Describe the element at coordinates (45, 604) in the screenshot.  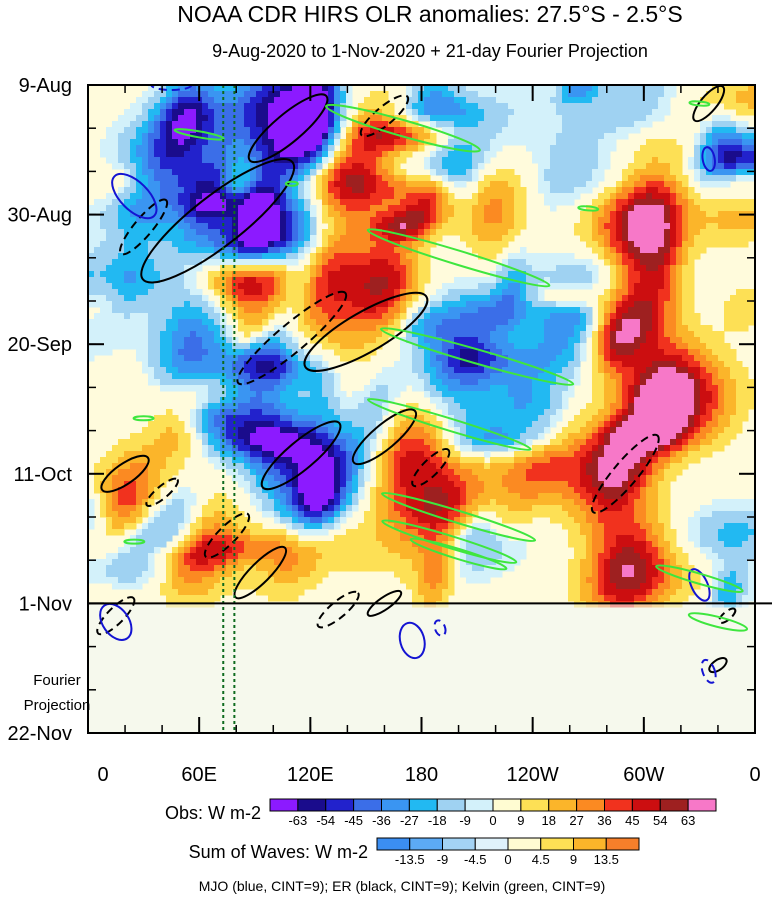
I see `y-tick-label: 1-Nov` at that location.